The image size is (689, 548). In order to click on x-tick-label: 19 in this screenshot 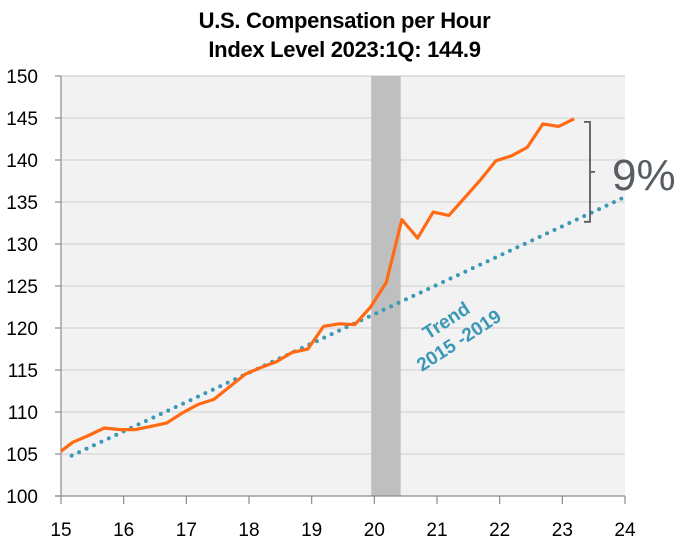, I will do `click(311, 530)`.